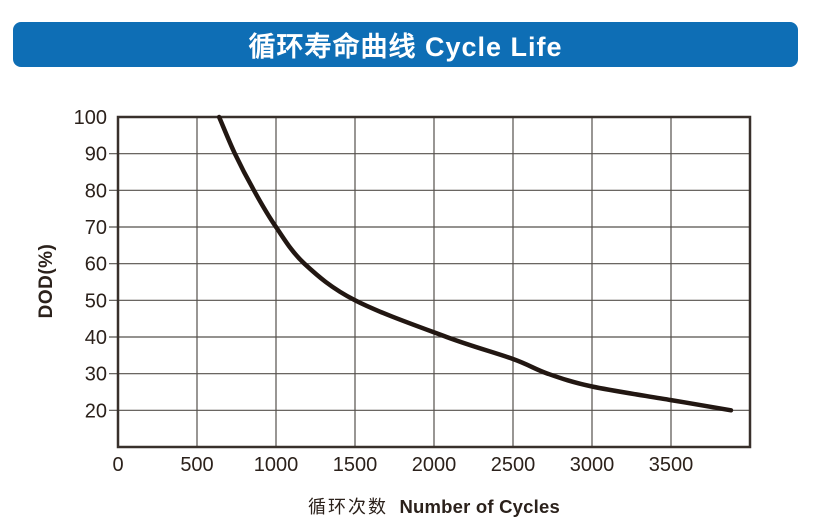  What do you see at coordinates (196, 465) in the screenshot?
I see `x-tick-label: 500` at bounding box center [196, 465].